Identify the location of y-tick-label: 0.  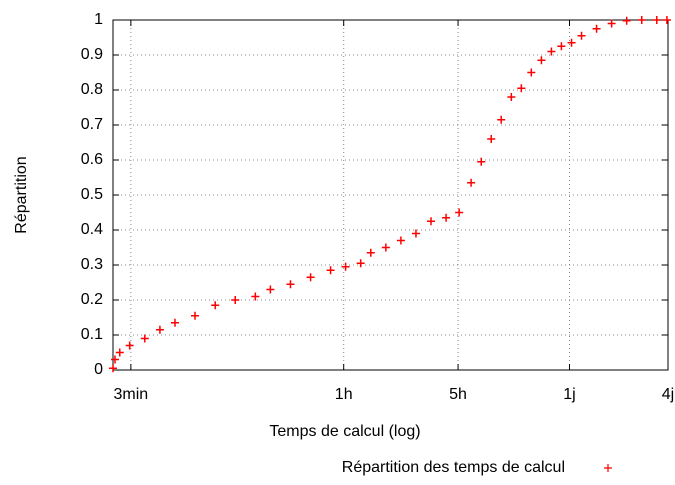
(98, 369).